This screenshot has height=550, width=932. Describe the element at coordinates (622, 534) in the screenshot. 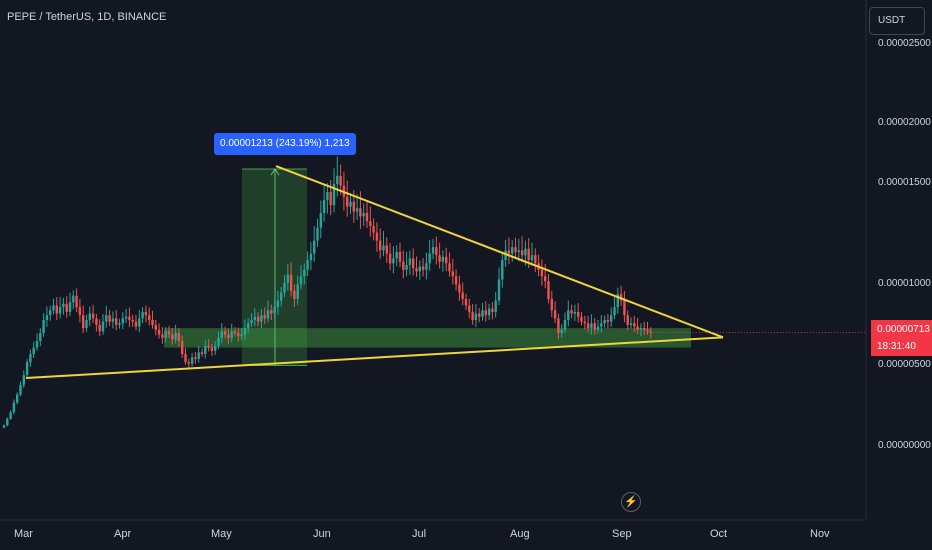

I see `time-axis-label: Sep` at that location.